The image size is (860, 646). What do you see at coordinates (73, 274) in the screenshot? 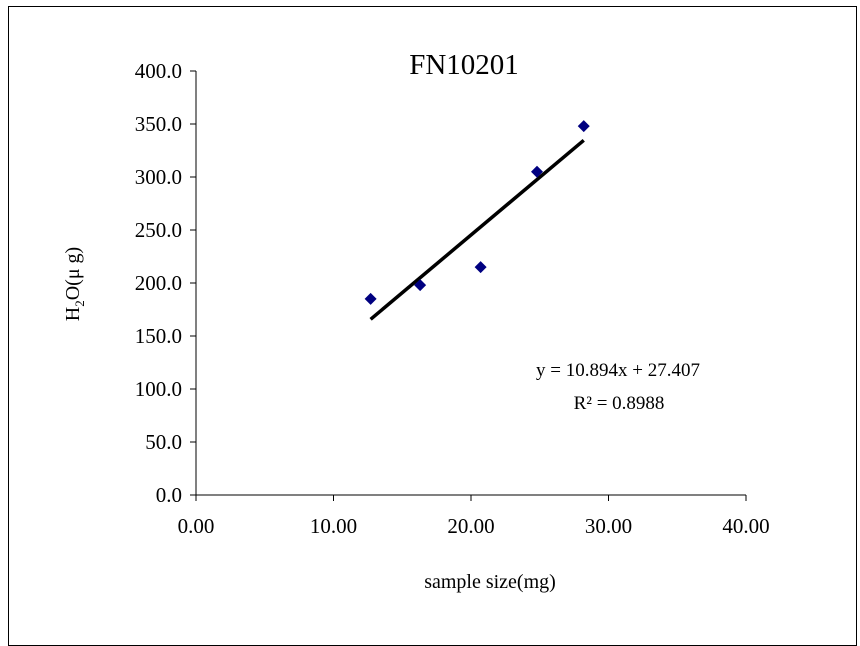
I see `y-axis-title-rest: O(μ g)` at bounding box center [73, 274].